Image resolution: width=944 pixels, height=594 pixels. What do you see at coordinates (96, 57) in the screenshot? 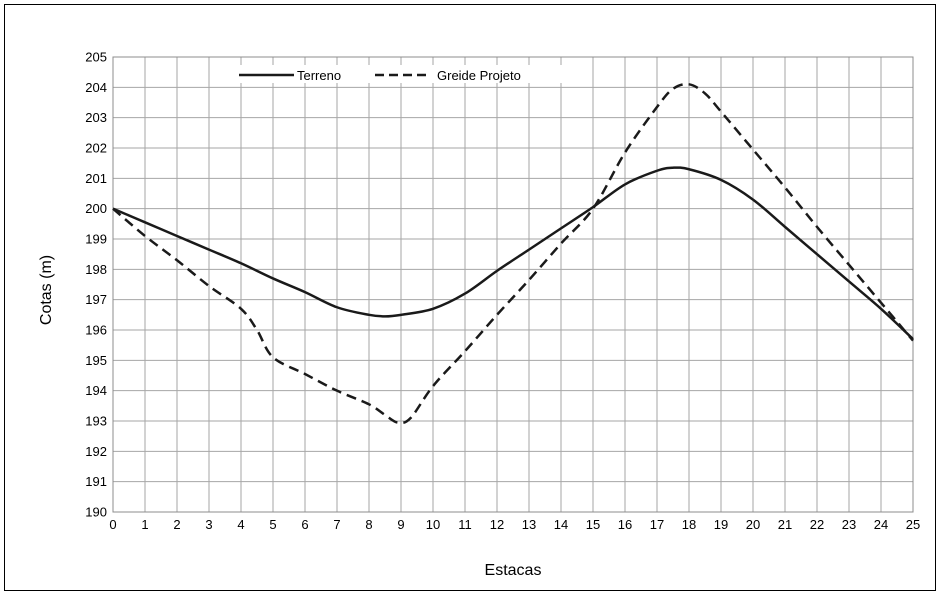
I see `y-tick-label: 205` at bounding box center [96, 57].